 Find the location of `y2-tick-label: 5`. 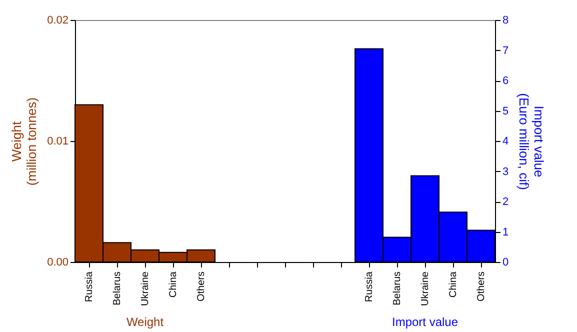

y2-tick-label: 5 is located at coordinates (505, 111).